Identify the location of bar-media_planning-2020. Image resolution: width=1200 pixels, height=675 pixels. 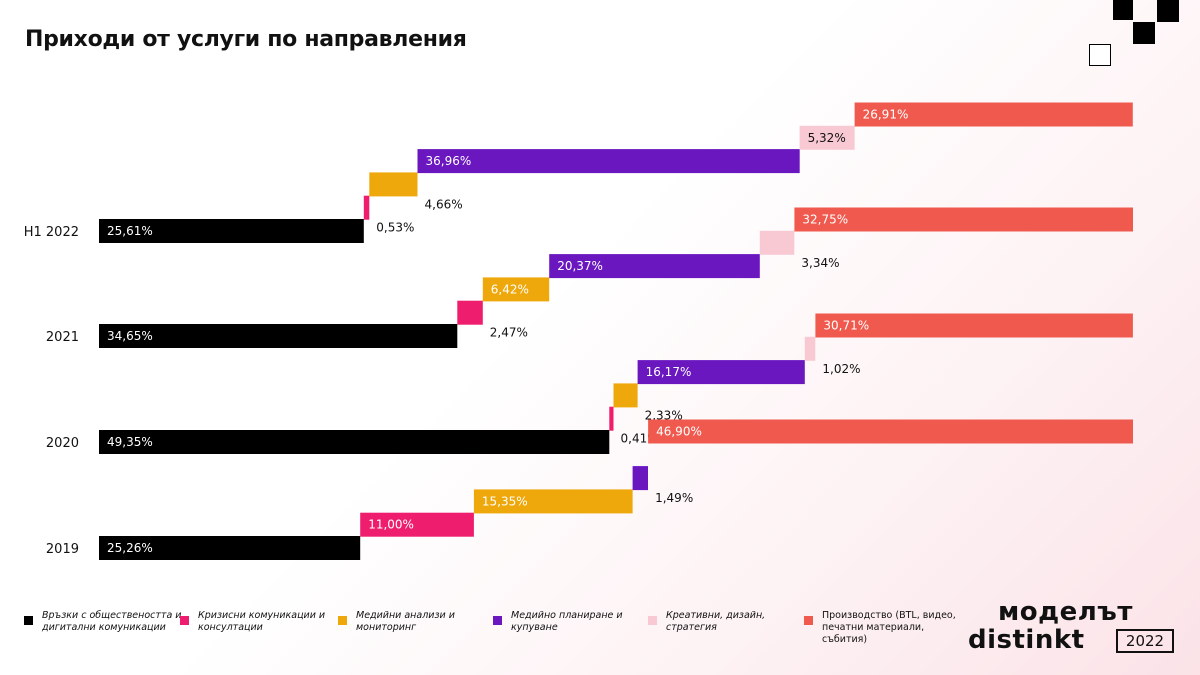
(721, 372).